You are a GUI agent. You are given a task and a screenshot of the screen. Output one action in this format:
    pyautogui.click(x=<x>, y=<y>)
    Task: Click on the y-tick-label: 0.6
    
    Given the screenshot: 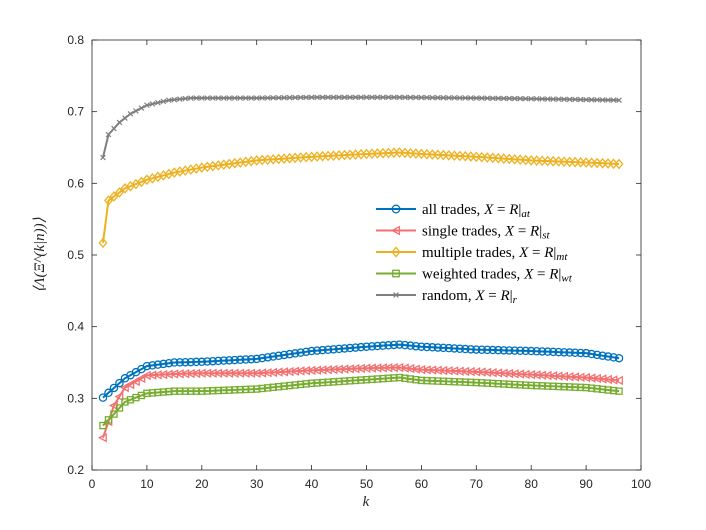 What is the action you would take?
    pyautogui.click(x=75, y=183)
    